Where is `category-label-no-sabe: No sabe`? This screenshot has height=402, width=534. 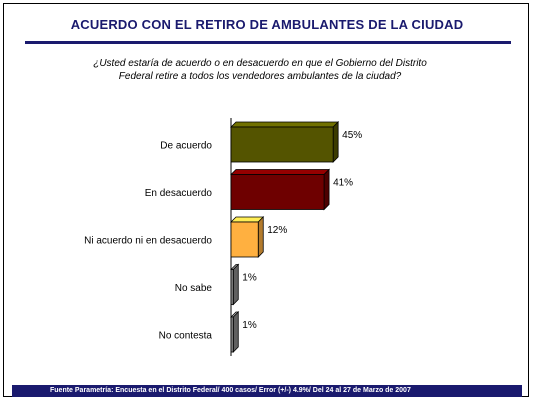 category-label-no-sabe: No sabe is located at coordinates (194, 288).